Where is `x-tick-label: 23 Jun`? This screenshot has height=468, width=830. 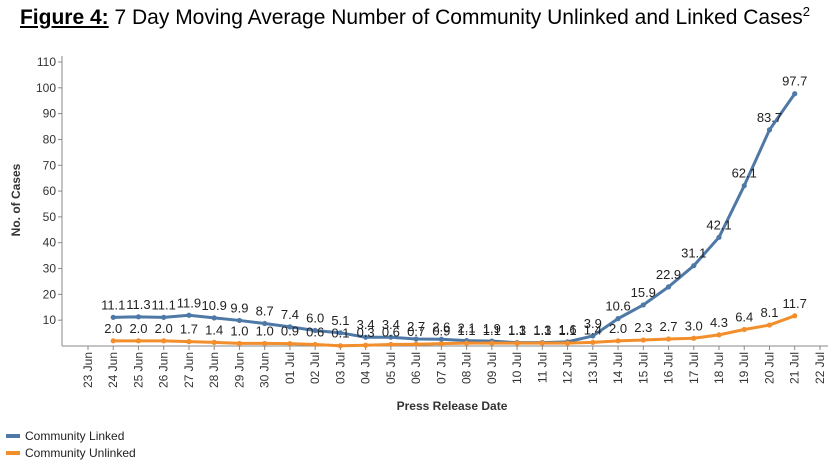 x-tick-label: 23 Jun is located at coordinates (88, 370).